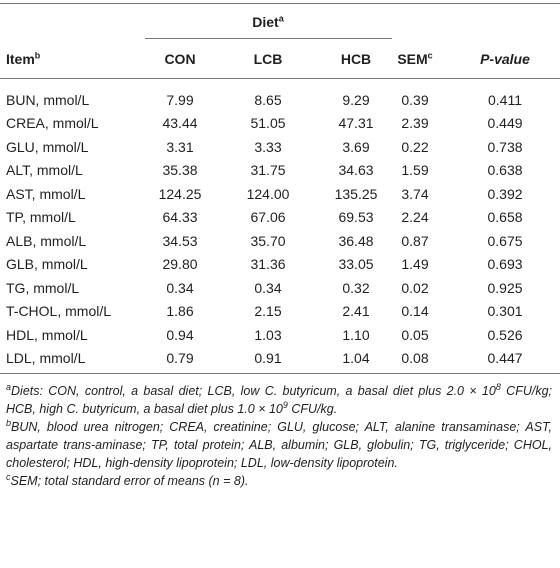 The height and width of the screenshot is (568, 560). What do you see at coordinates (415, 311) in the screenshot?
I see `value-cell: 0.14` at bounding box center [415, 311].